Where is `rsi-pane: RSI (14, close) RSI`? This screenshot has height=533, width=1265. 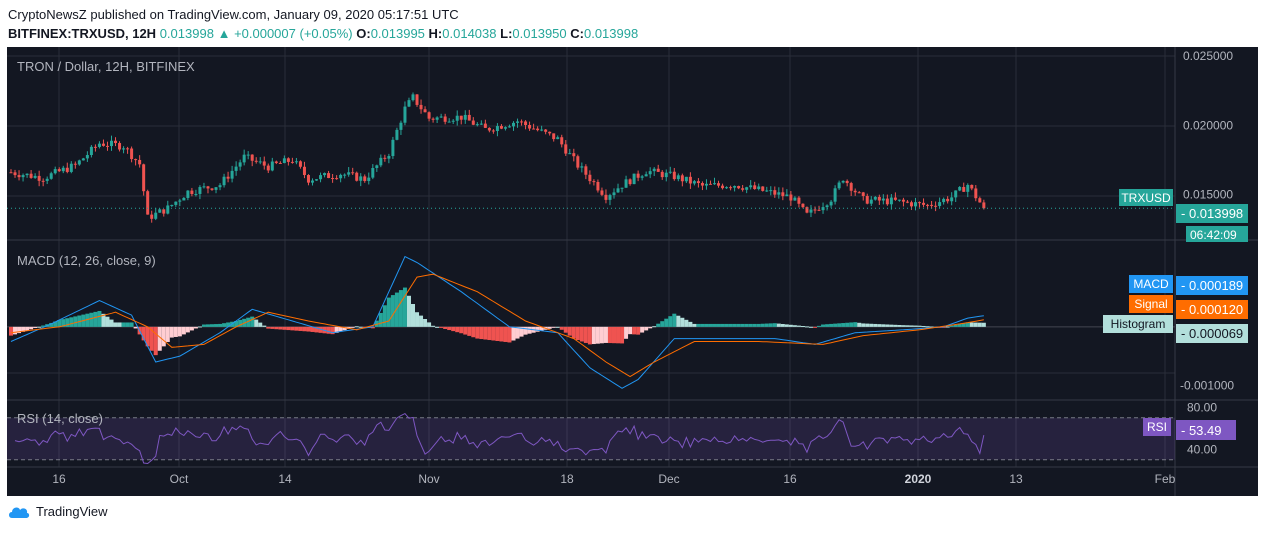 rsi-pane: RSI (14, close) RSI is located at coordinates (591, 438).